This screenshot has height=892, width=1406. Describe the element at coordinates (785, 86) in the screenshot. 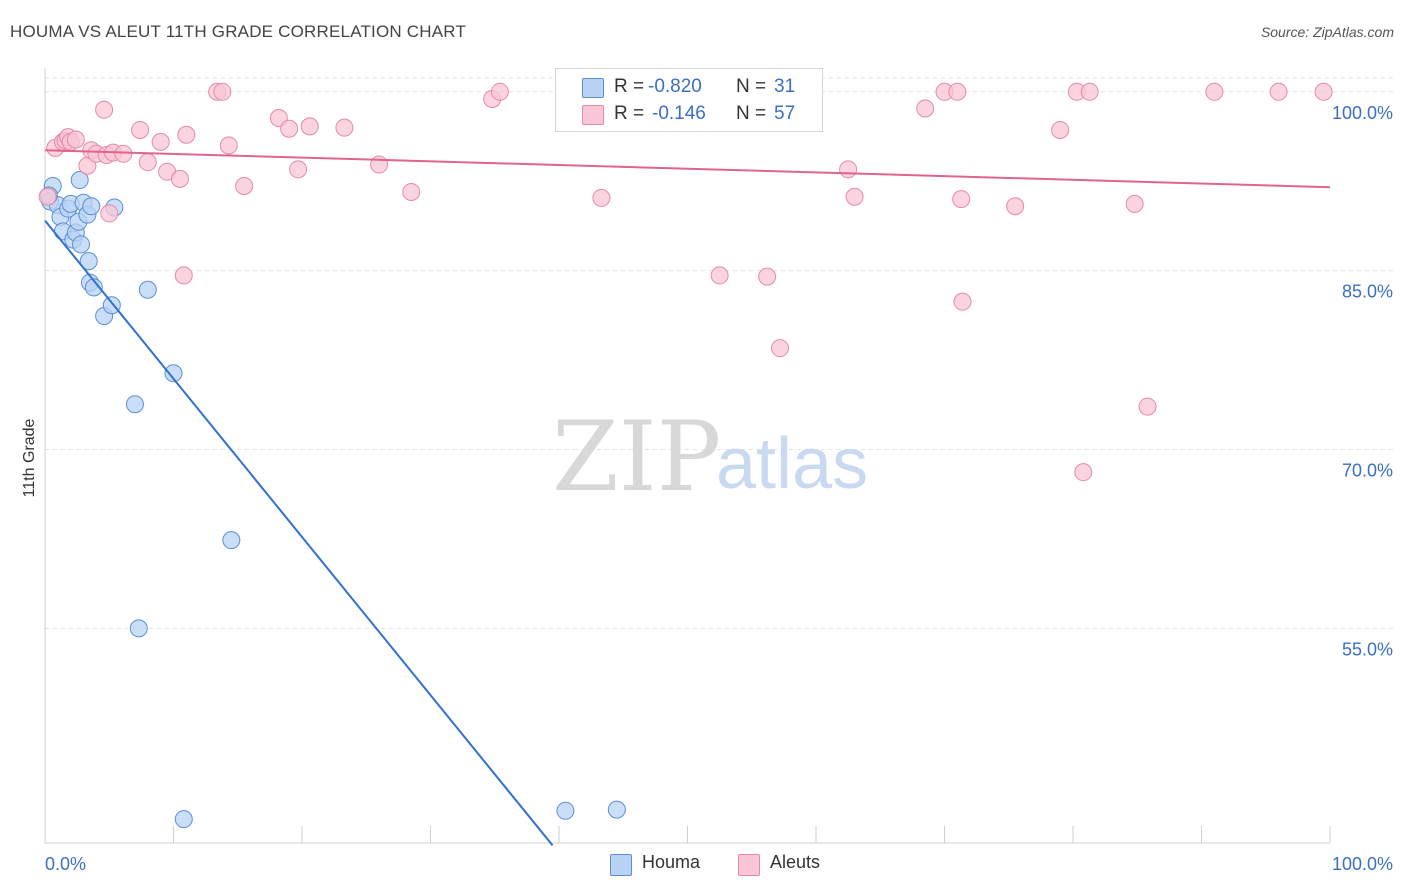

I see `houma-n-value: 31` at that location.